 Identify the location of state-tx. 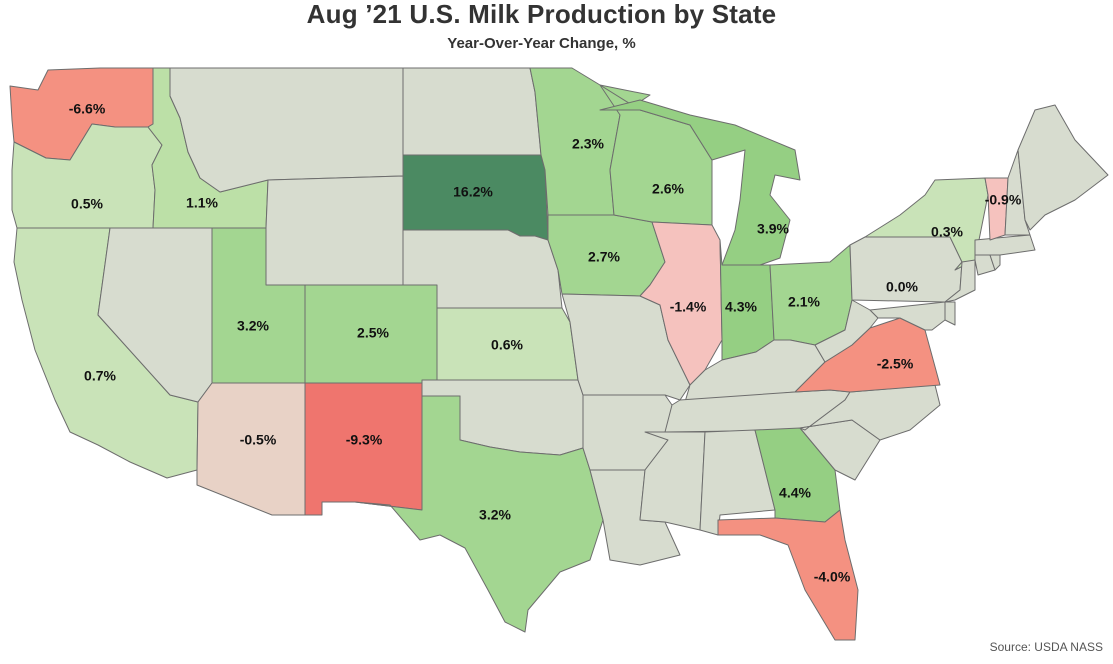
(479, 514).